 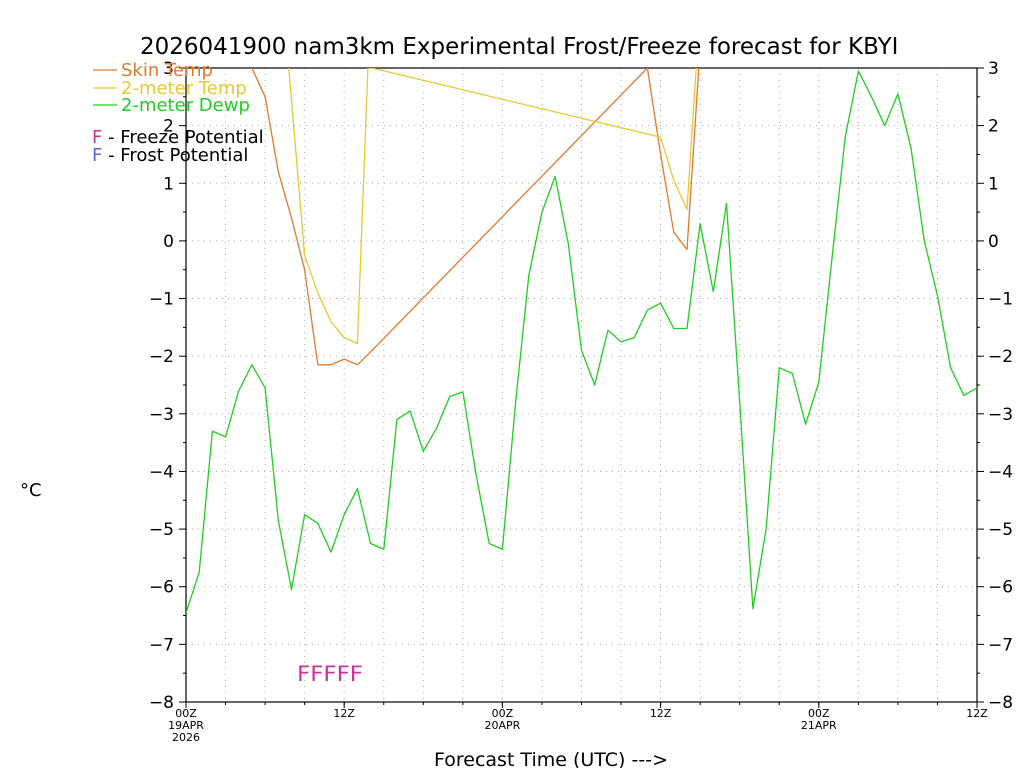 What do you see at coordinates (161, 357) in the screenshot?
I see `y-tick-label-left: −2` at bounding box center [161, 357].